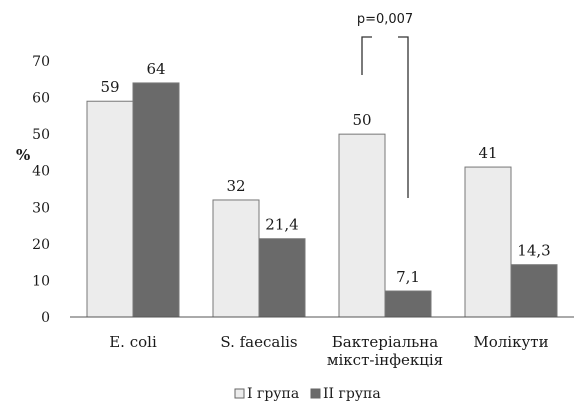  Describe the element at coordinates (281, 225) in the screenshot. I see `data-label: 21,4` at that location.